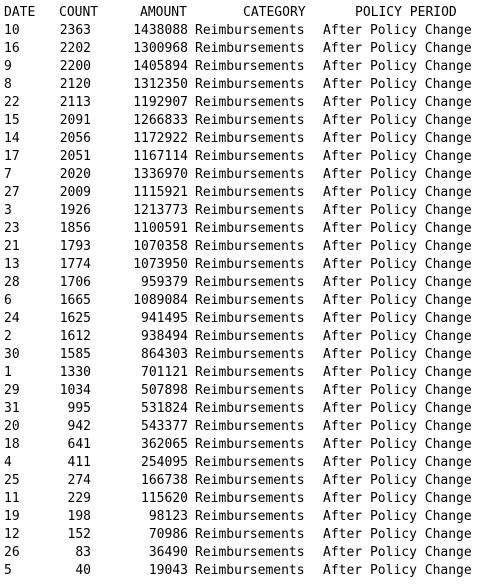 The height and width of the screenshot is (587, 478). What do you see at coordinates (79, 516) in the screenshot?
I see `cell-count: 198` at bounding box center [79, 516].